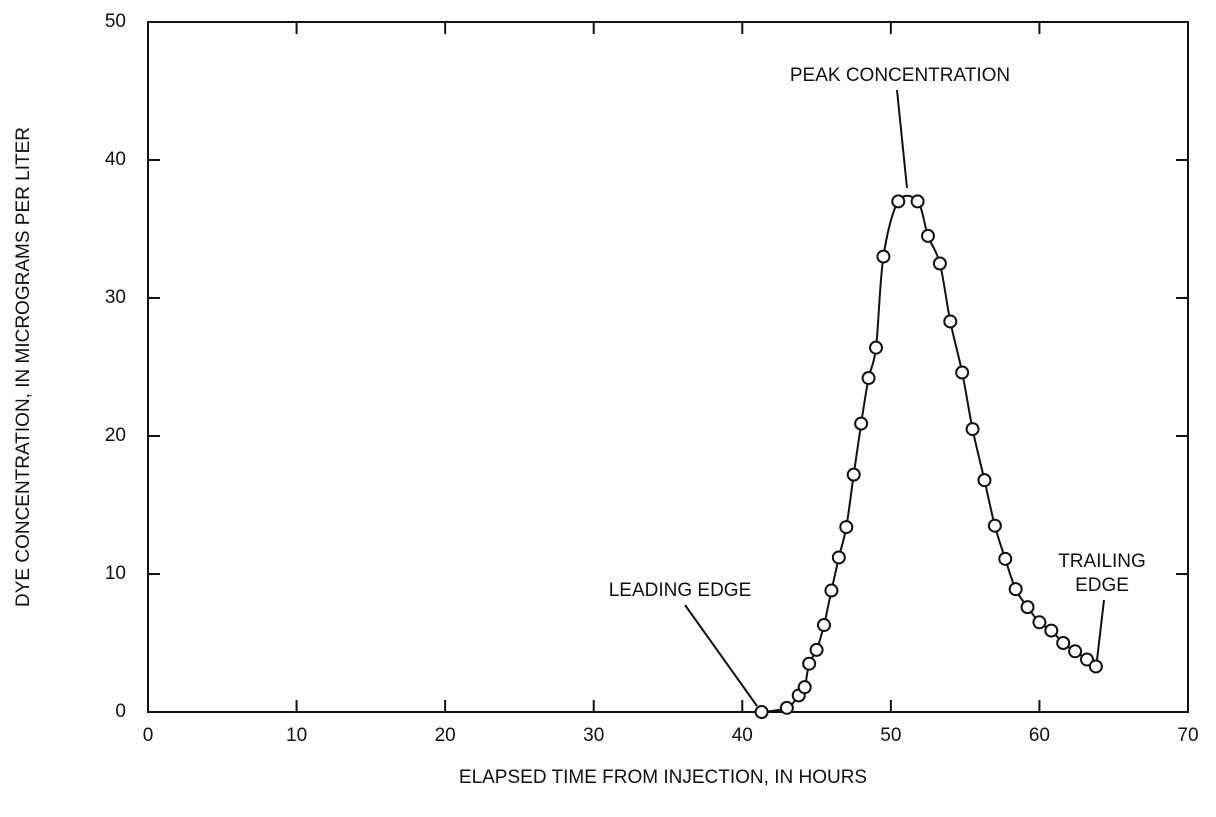 This screenshot has height=817, width=1216. I want to click on x-tick-label: 0, so click(148, 735).